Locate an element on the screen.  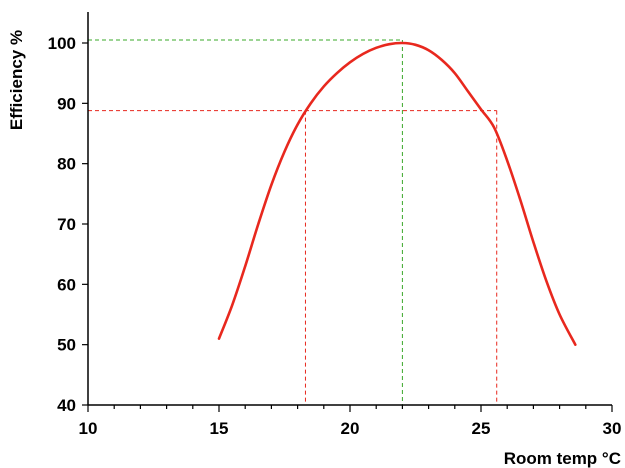
x-tick-label: 10 is located at coordinates (88, 428).